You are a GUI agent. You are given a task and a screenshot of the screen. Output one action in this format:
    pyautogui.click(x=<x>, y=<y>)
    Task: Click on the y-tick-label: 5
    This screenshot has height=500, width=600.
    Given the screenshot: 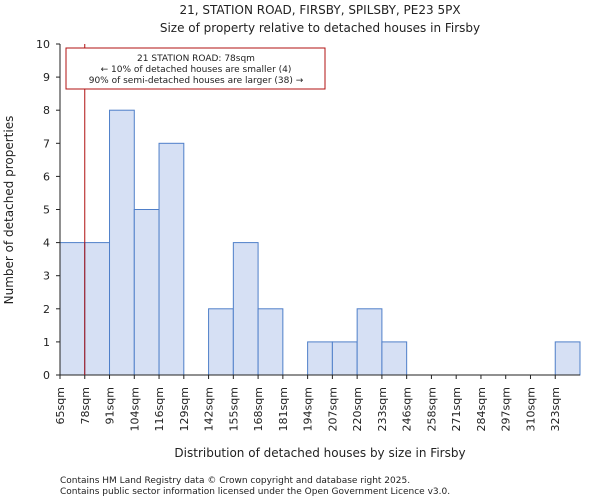 What is the action you would take?
    pyautogui.click(x=46, y=210)
    